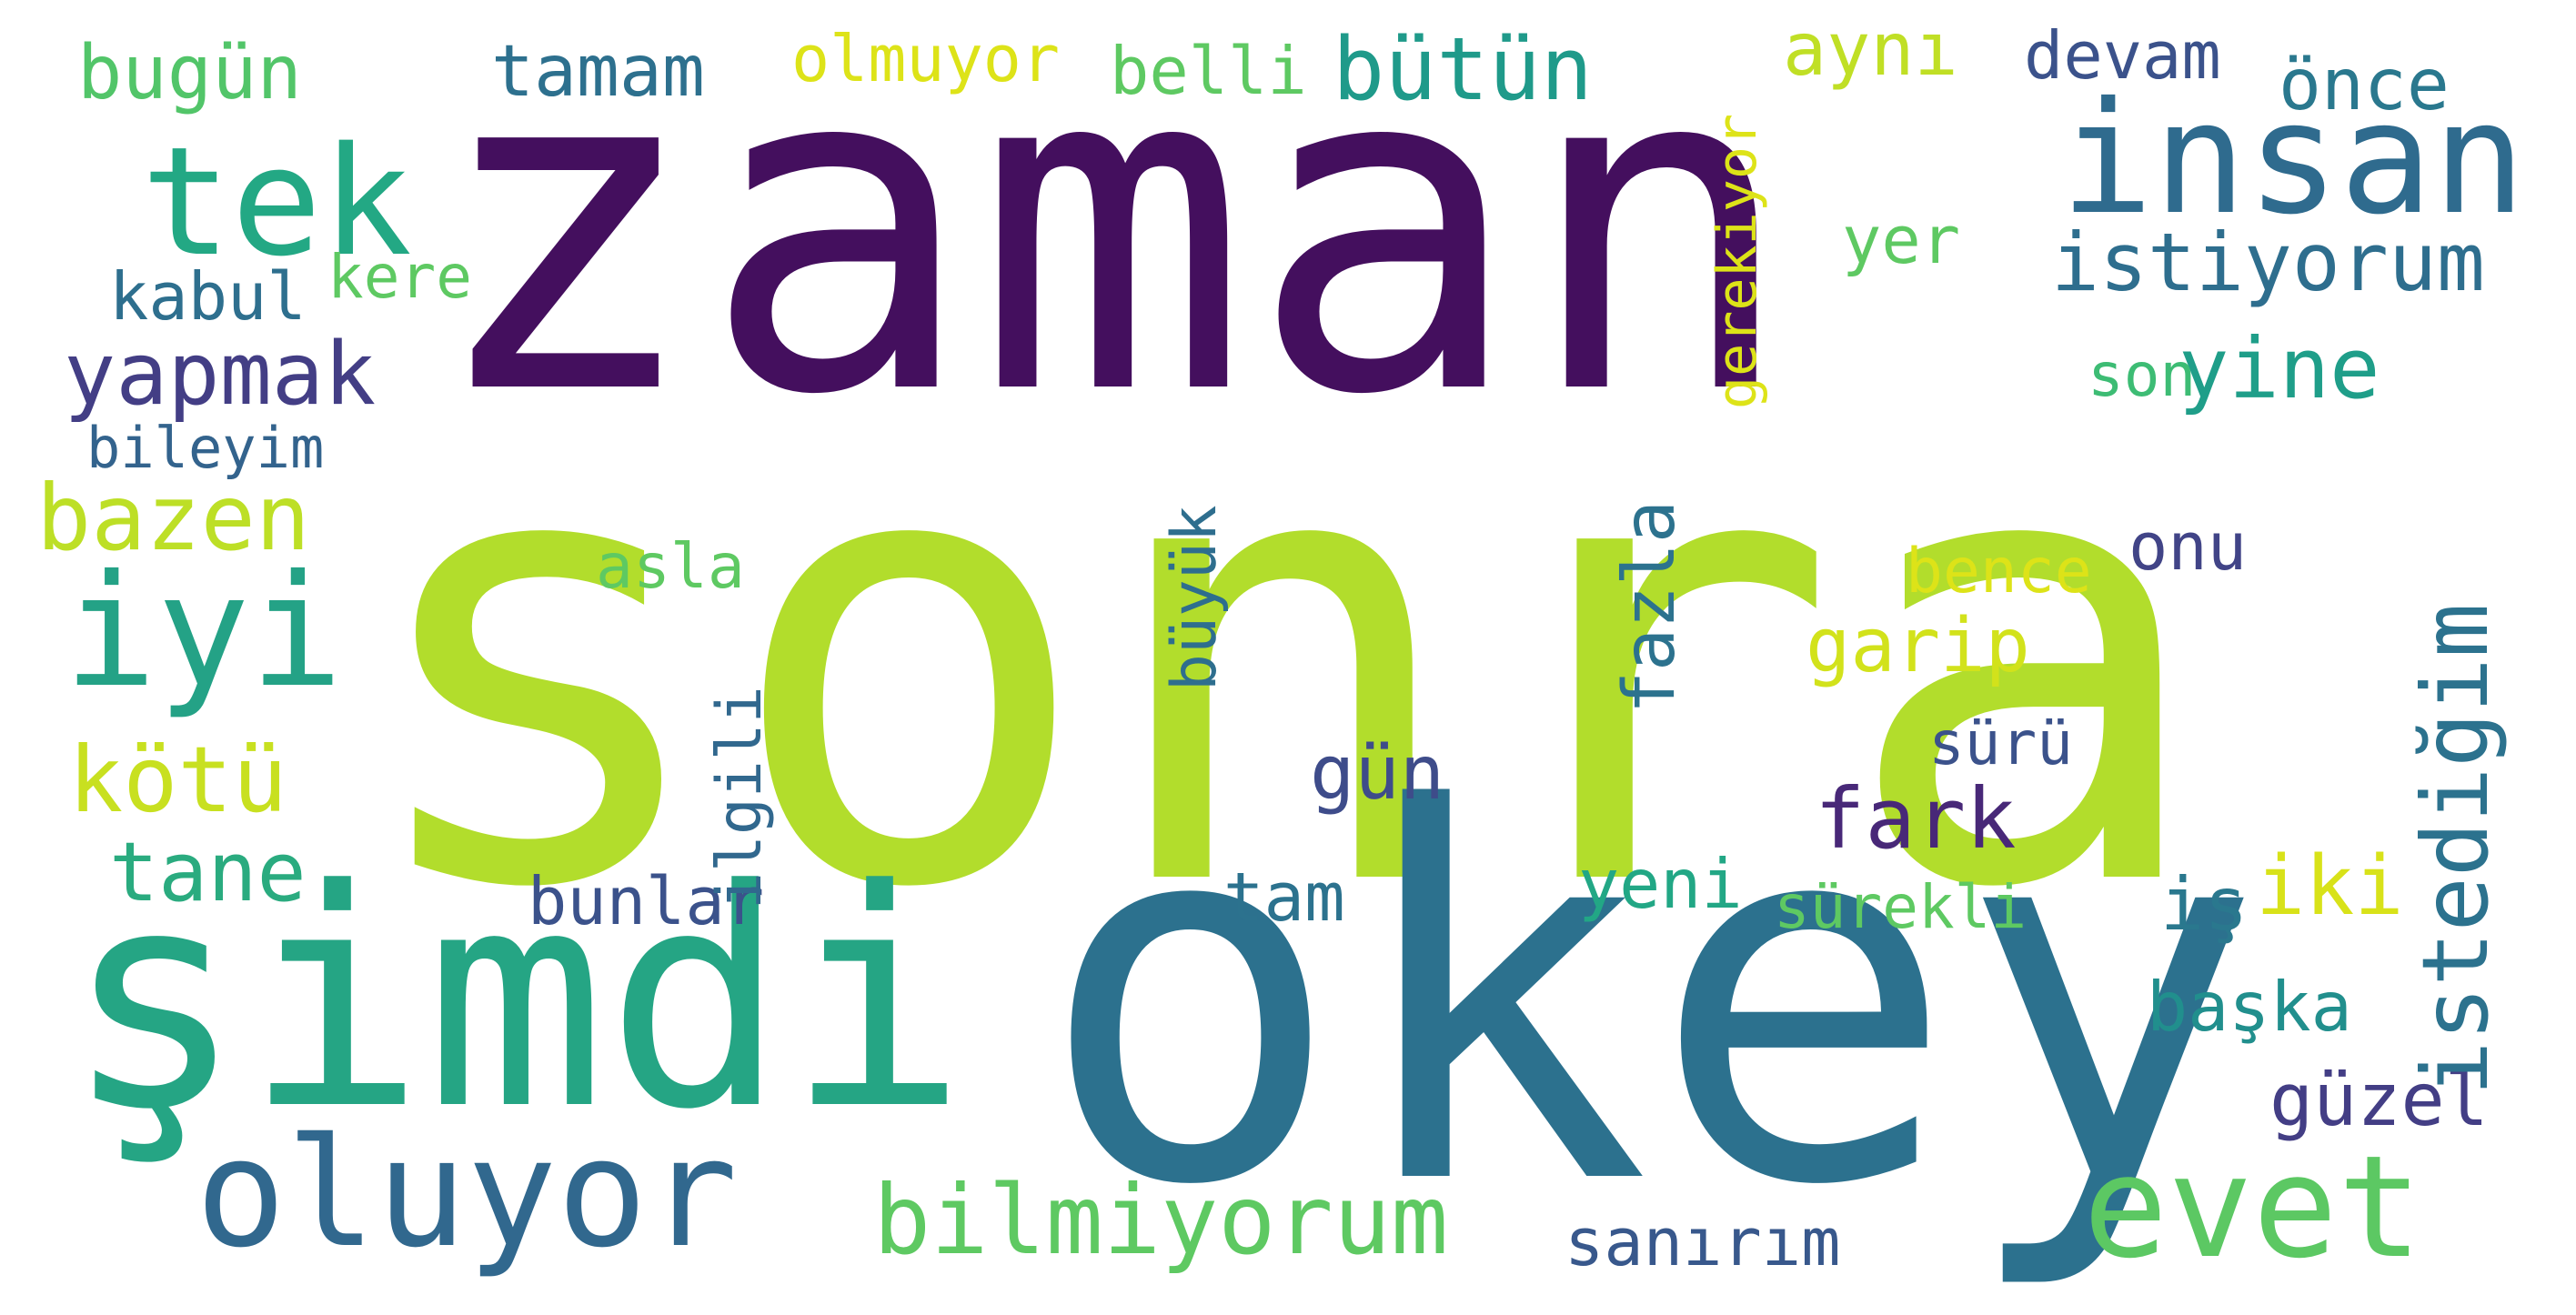 The height and width of the screenshot is (1315, 2576). Describe the element at coordinates (670, 567) in the screenshot. I see `word-asla: asla` at that location.